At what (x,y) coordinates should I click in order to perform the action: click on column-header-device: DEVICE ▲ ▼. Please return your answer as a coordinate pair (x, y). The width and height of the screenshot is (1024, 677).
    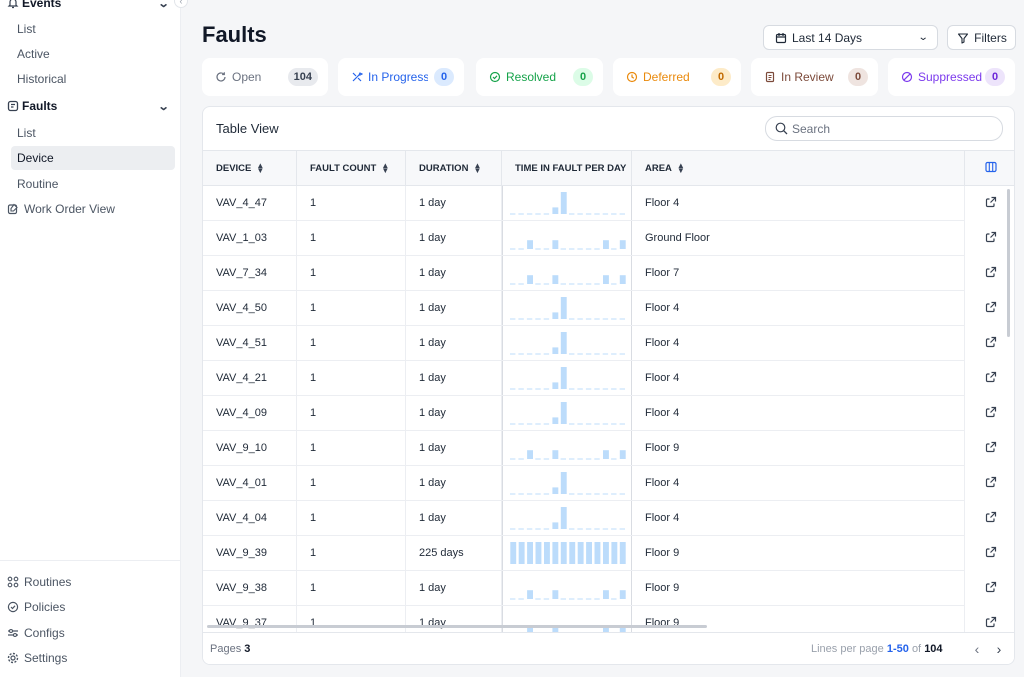
    Looking at the image, I should click on (250, 168).